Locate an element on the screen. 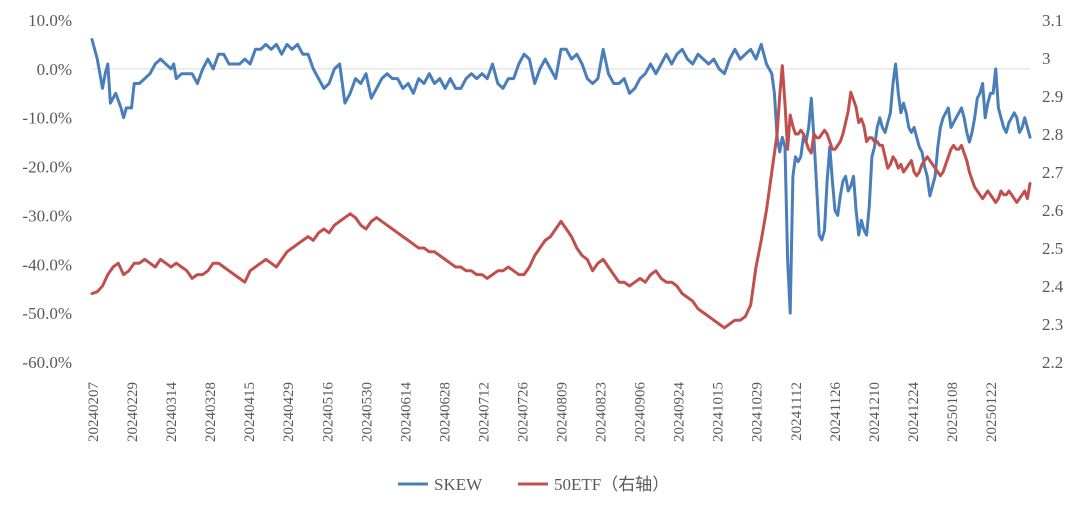 The image size is (1080, 515). y-left-tick-label: -60.0% is located at coordinates (47, 362).